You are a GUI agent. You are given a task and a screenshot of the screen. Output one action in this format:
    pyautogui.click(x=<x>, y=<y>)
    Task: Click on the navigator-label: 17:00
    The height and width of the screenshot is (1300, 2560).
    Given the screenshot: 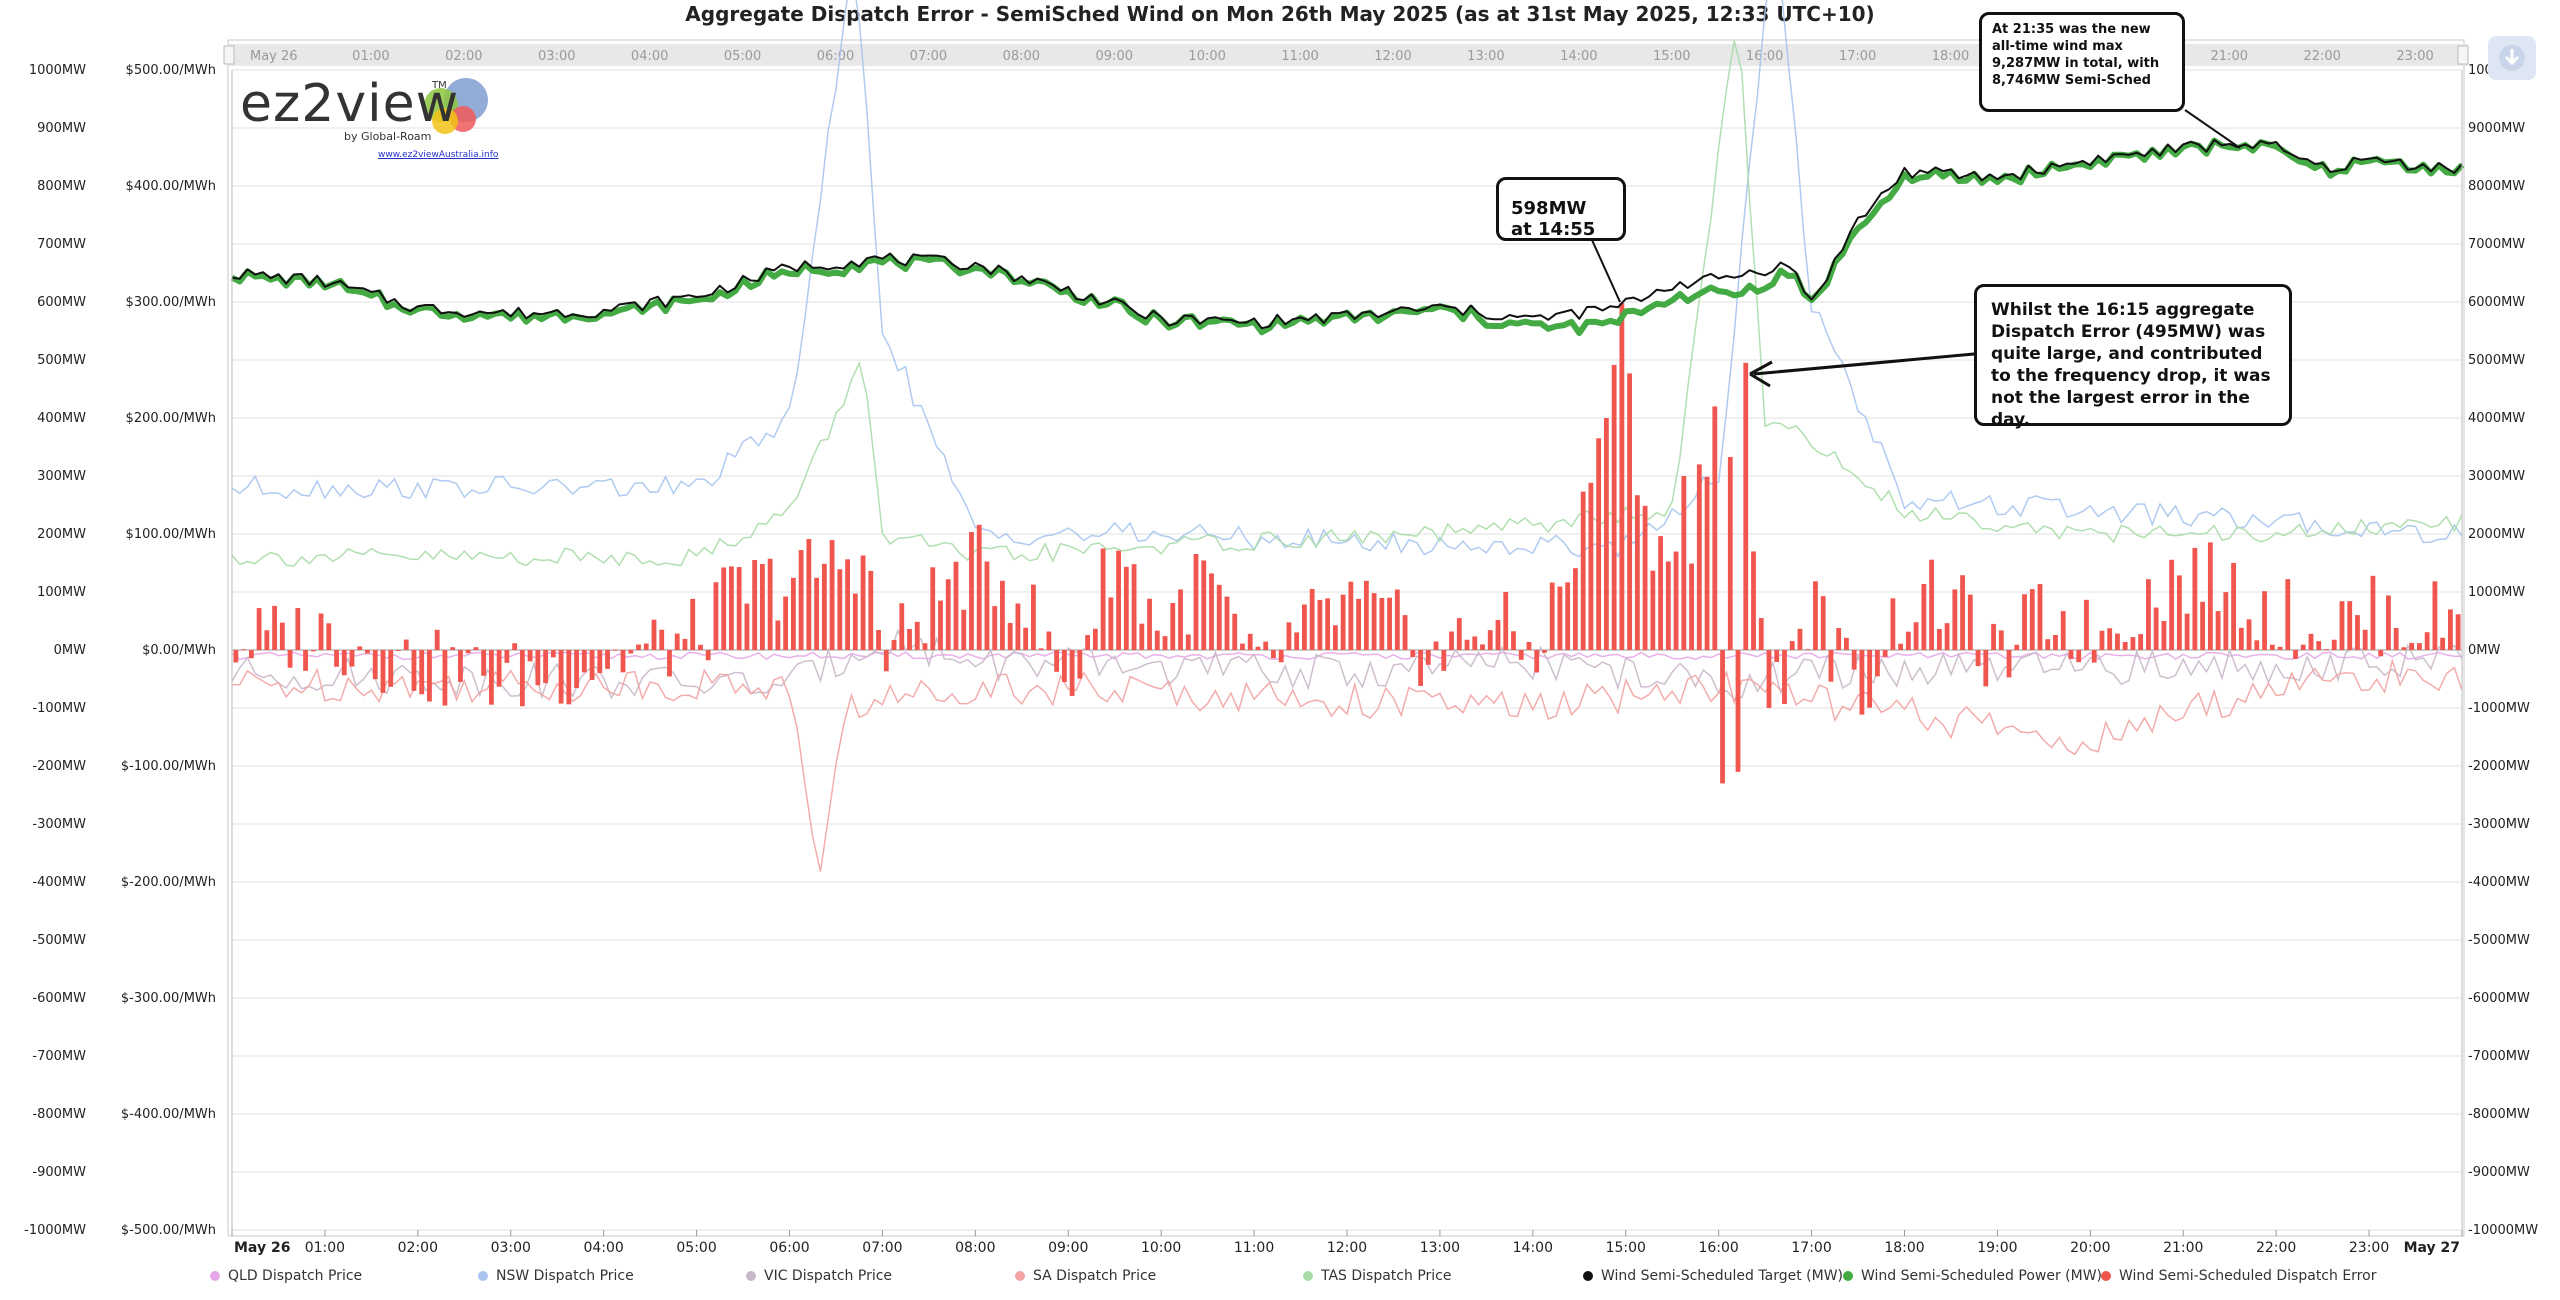 What is the action you would take?
    pyautogui.click(x=1857, y=56)
    